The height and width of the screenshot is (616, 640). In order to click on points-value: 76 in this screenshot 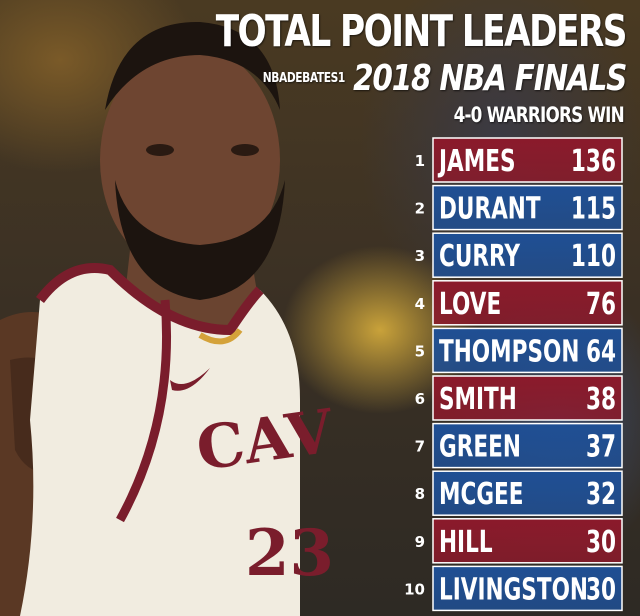, I will do `click(601, 304)`.